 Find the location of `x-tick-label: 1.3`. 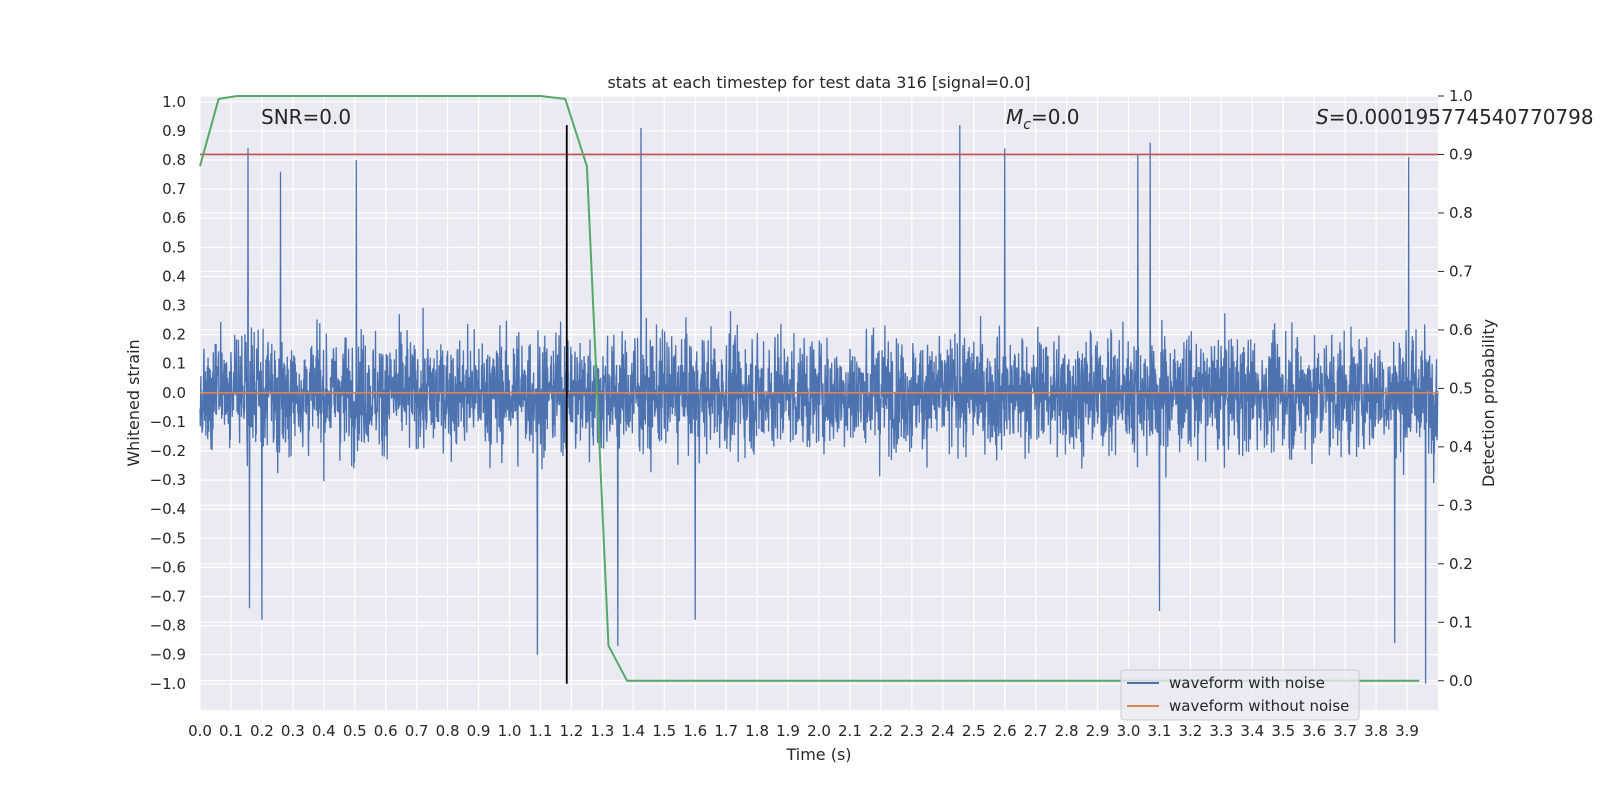

x-tick-label: 1.3 is located at coordinates (602, 731).